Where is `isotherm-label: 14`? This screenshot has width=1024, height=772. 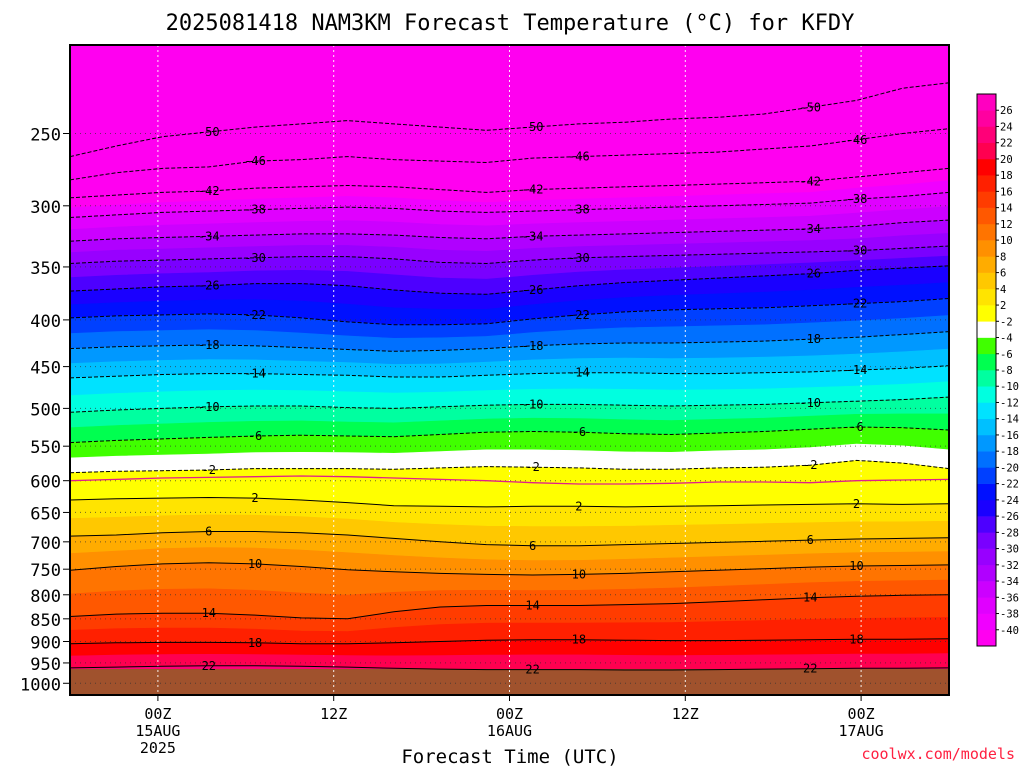 isotherm-label: 14 is located at coordinates (810, 598).